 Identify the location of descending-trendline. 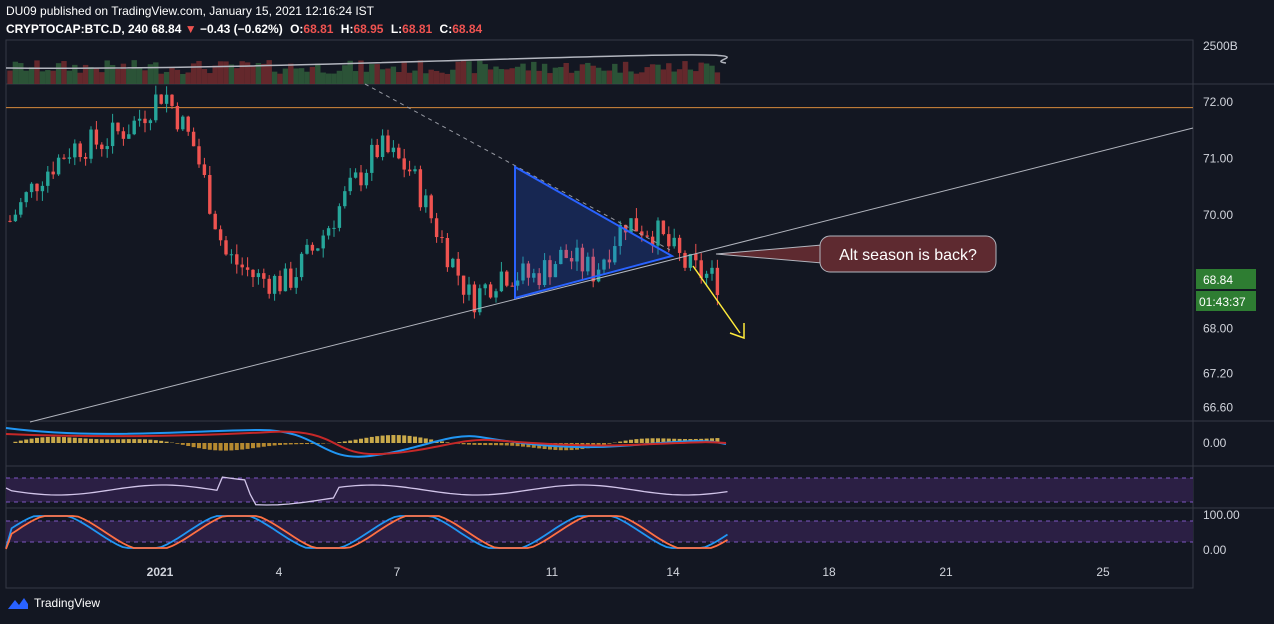
(517, 167).